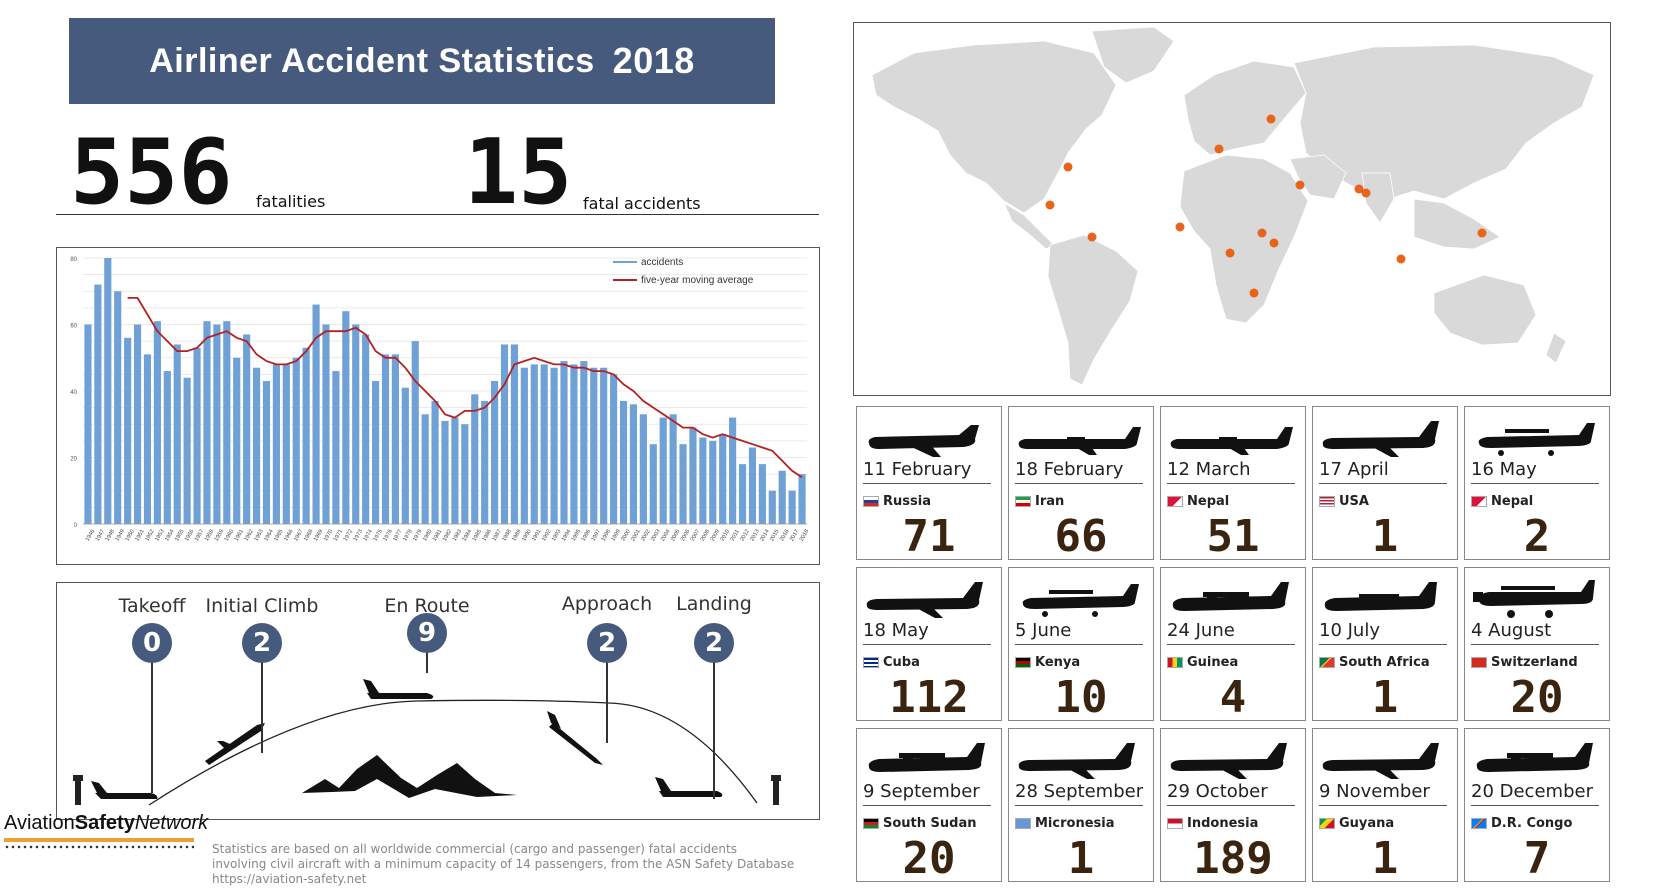 This screenshot has height=894, width=1654. I want to click on accident-card: 20 December D.R. Congo 7, so click(1537, 806).